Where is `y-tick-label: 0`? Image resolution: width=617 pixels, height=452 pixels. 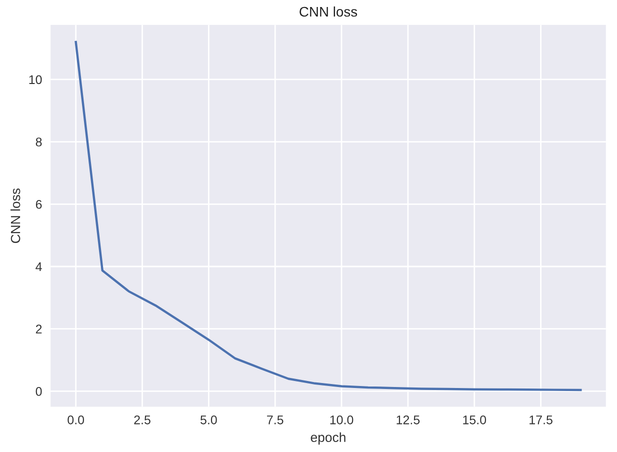
y-tick-label: 0 is located at coordinates (39, 391).